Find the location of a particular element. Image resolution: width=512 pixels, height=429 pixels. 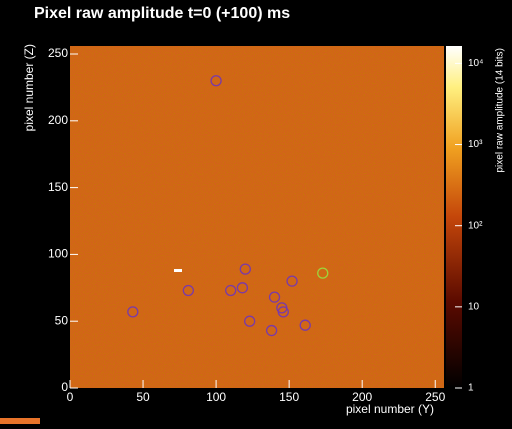

y-tick-label: 150 is located at coordinates (58, 187).